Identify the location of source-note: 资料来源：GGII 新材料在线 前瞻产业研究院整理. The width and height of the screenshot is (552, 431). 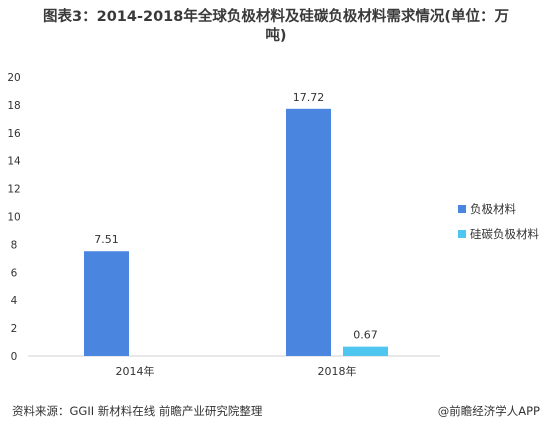
(137, 411).